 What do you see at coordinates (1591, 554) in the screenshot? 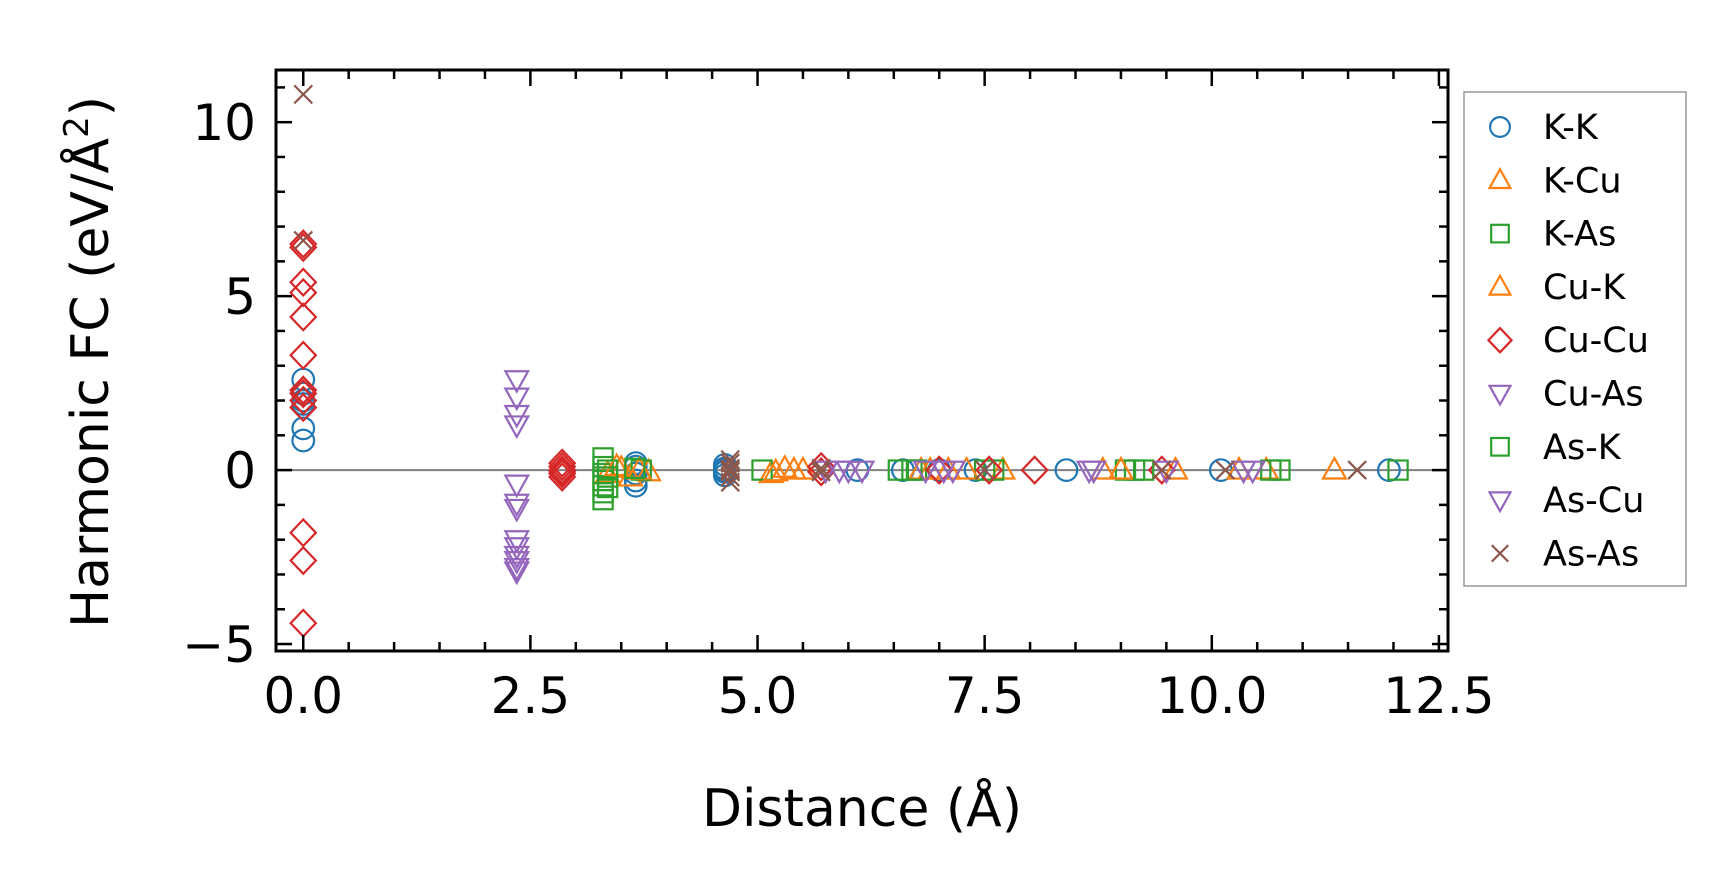
I see `legend-label: As-As` at bounding box center [1591, 554].